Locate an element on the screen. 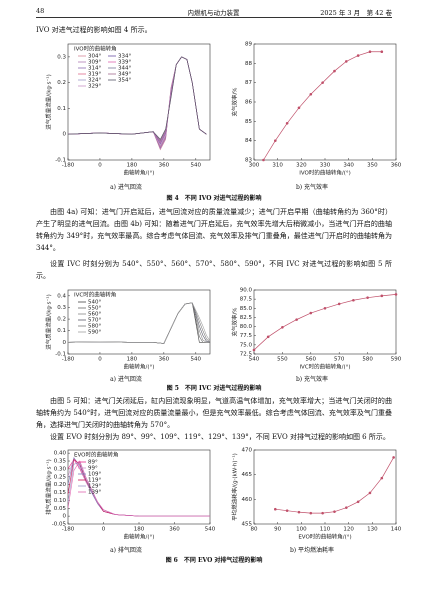 The width and height of the screenshot is (427, 603). y-tick-label: 470 is located at coordinates (247, 451).